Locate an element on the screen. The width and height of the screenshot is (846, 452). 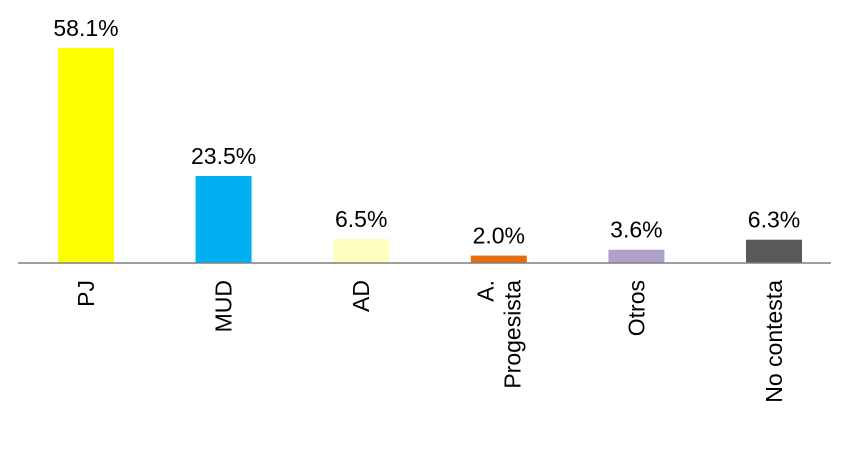
value-label-2: 6.5% is located at coordinates (361, 219).